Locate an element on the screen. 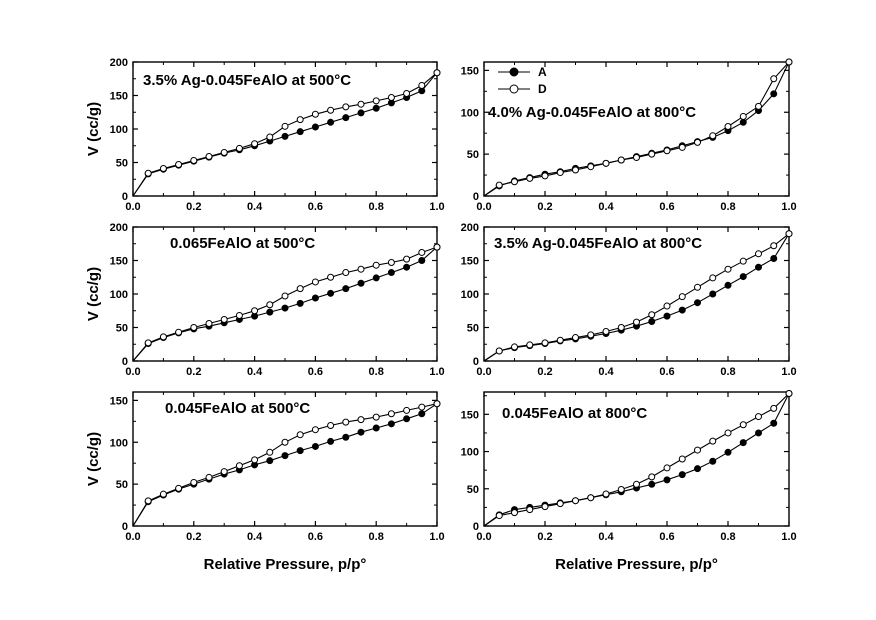 This screenshot has width=876, height=620. y-axis-label: V (cc/g) is located at coordinates (93, 459).